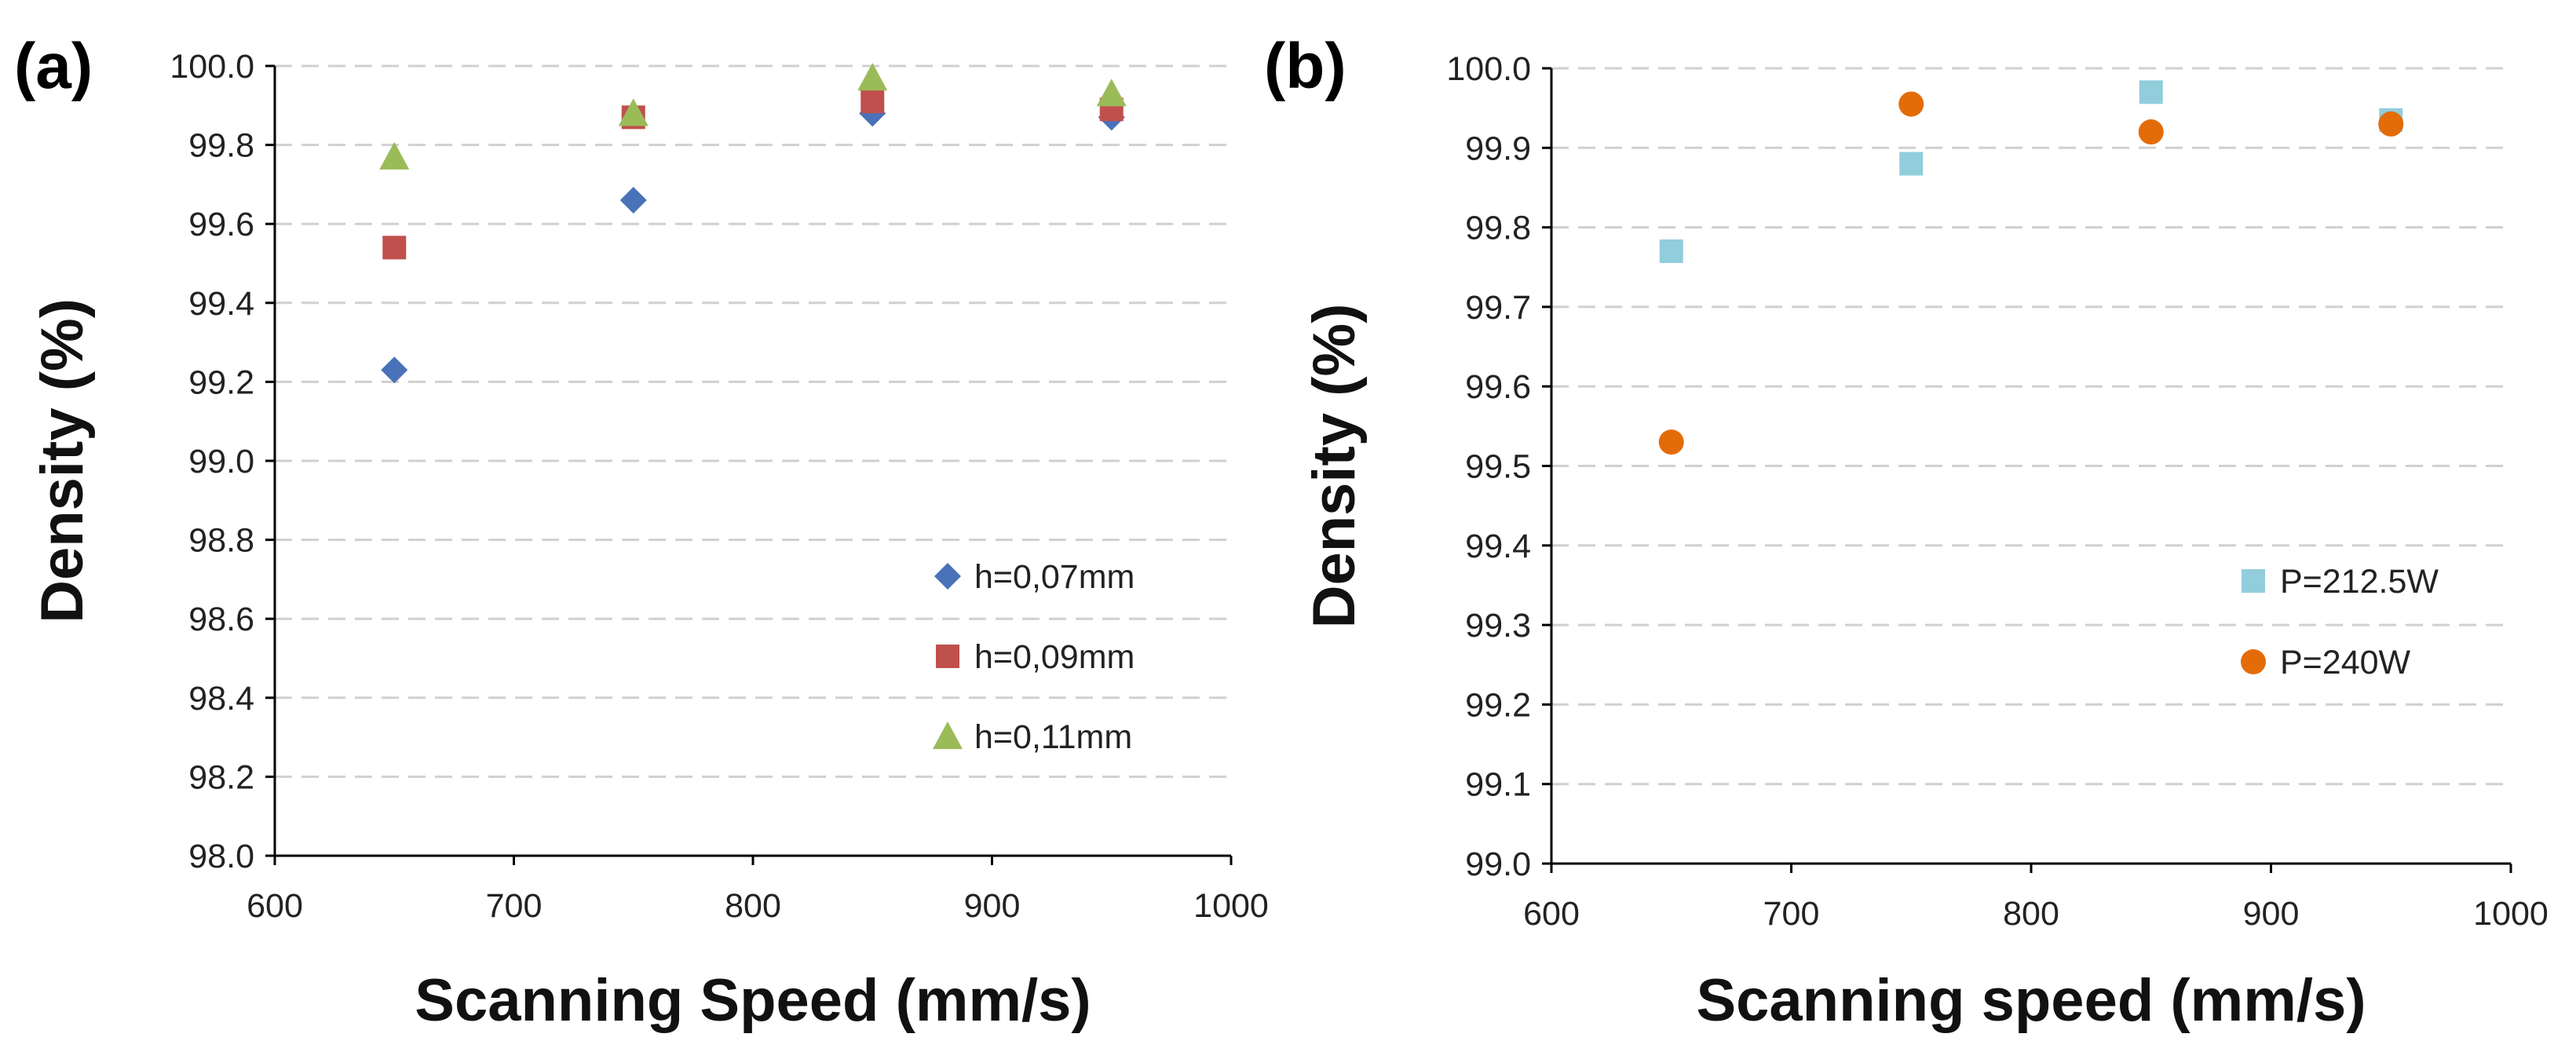 The image size is (2576, 1041). I want to click on legend-label: P=212.5W, so click(2359, 582).